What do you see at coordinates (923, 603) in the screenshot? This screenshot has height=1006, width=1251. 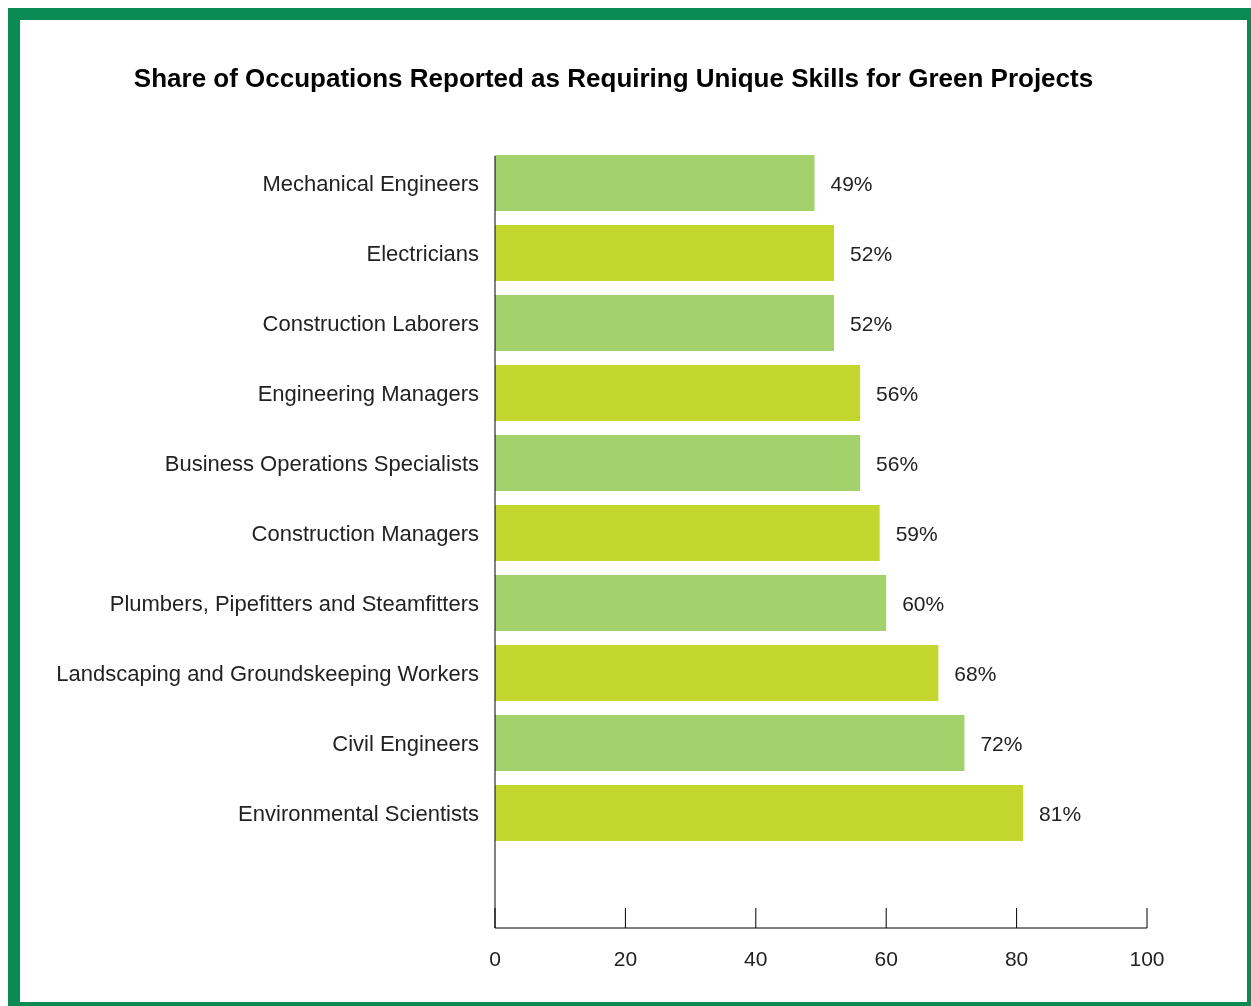 I see `data-label: 60%` at bounding box center [923, 603].